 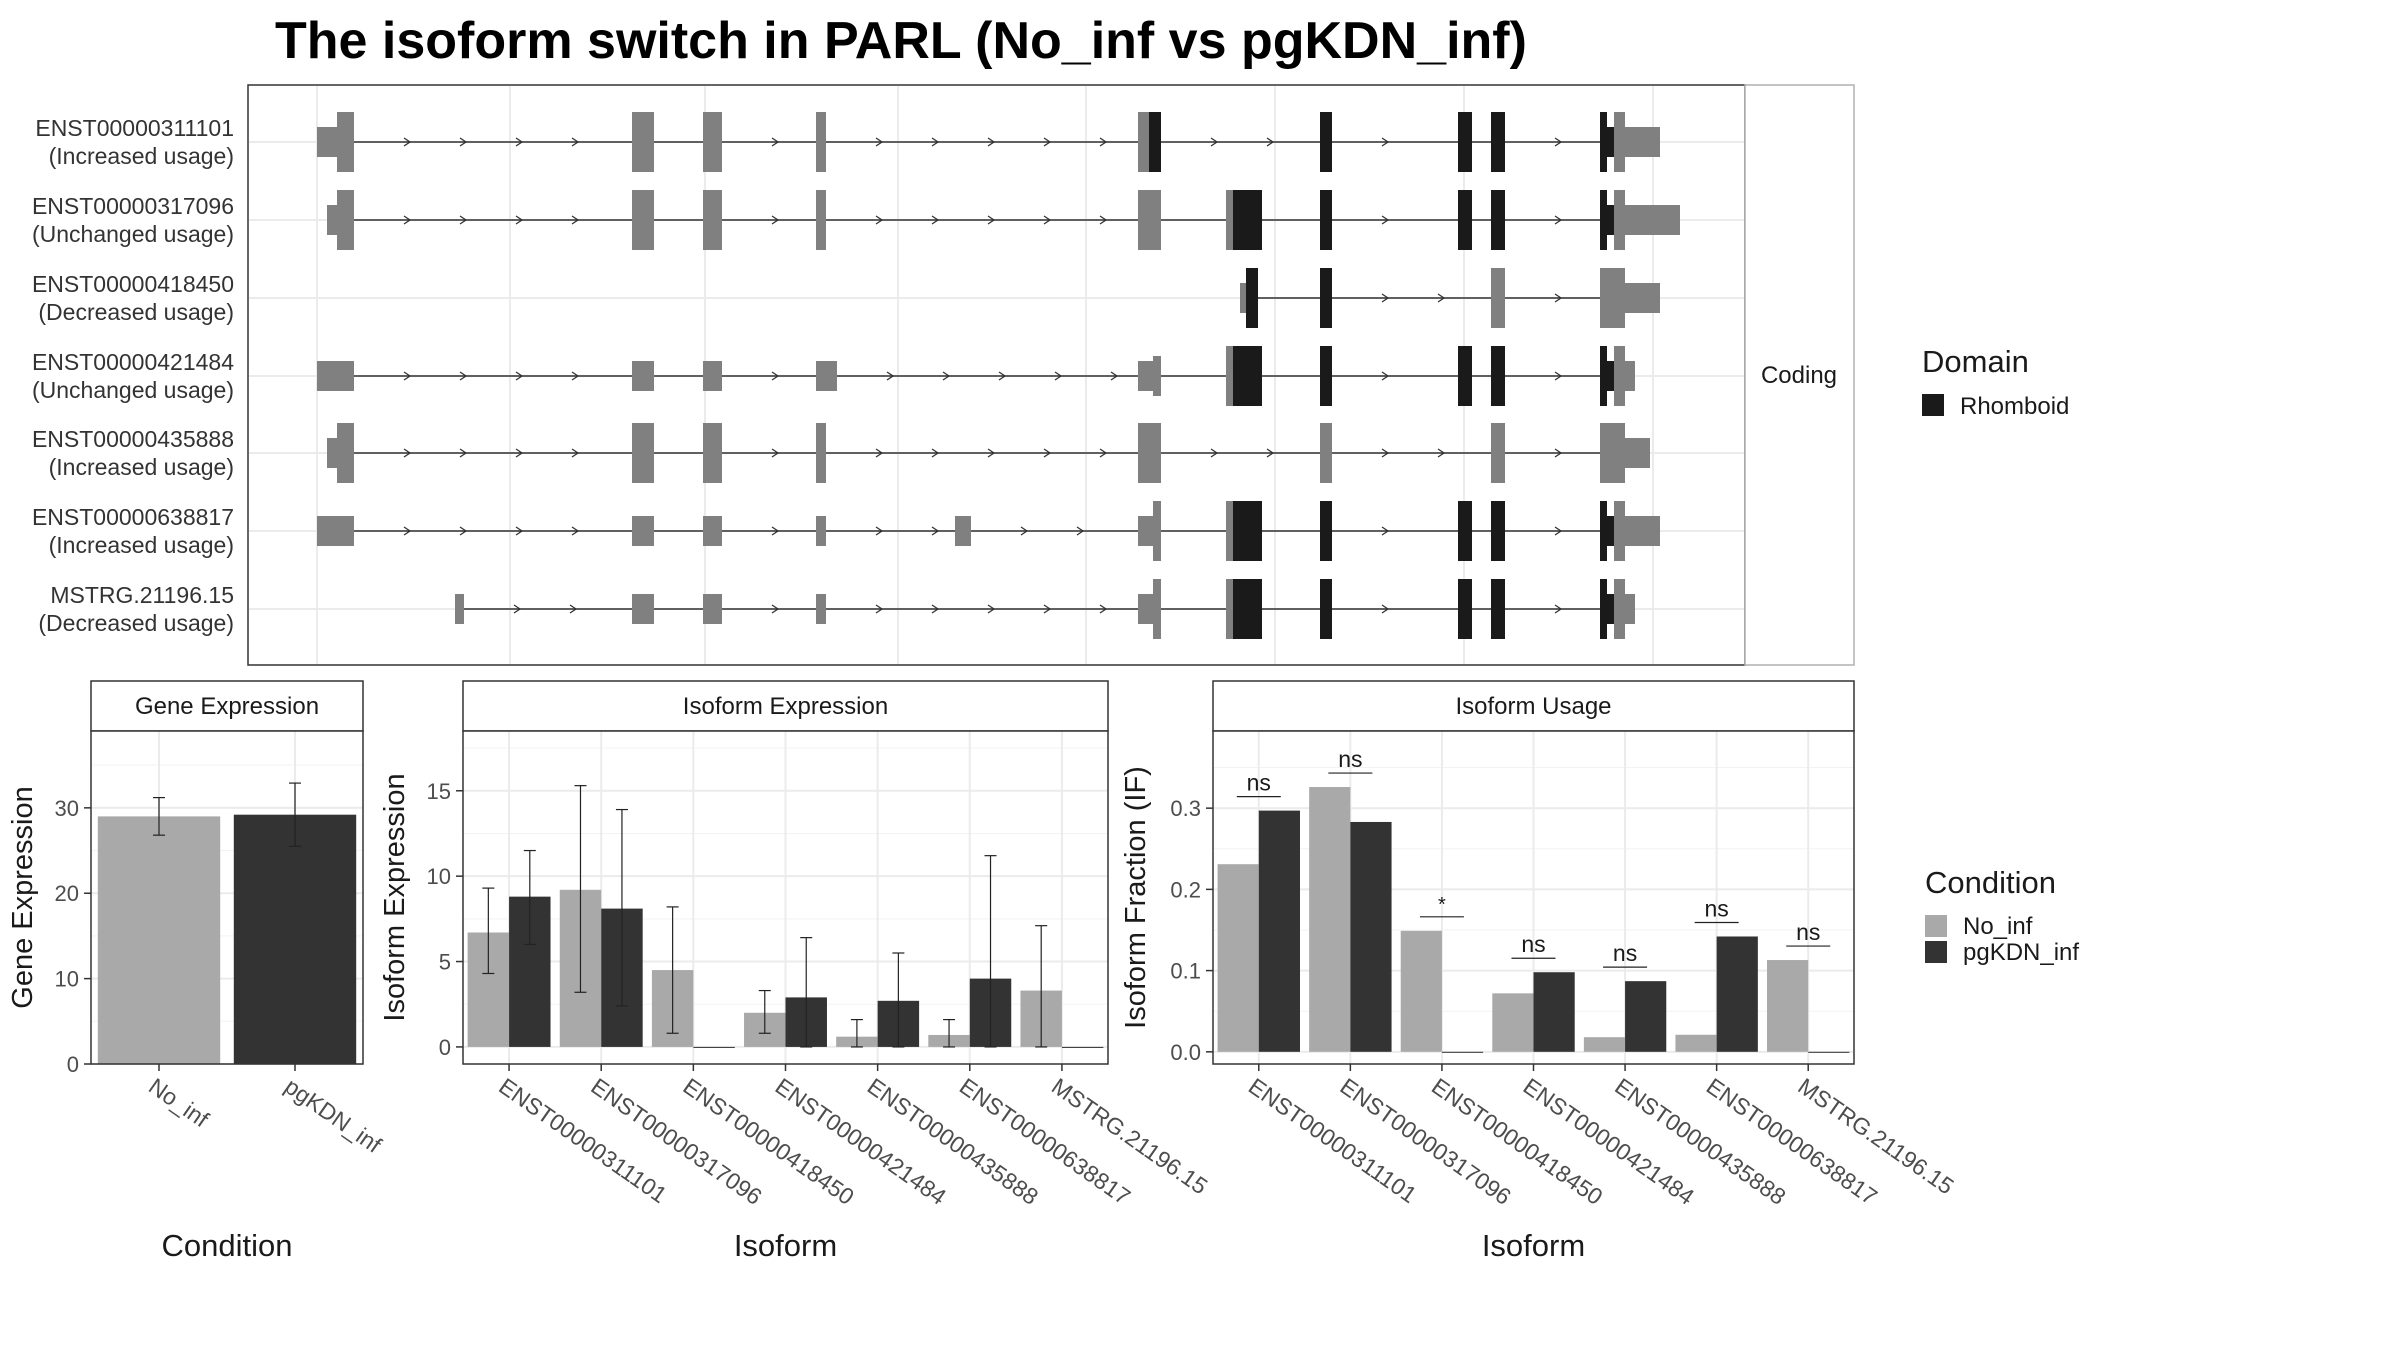 What do you see at coordinates (785, 1245) in the screenshot?
I see `x-axis-title: Isoform` at bounding box center [785, 1245].